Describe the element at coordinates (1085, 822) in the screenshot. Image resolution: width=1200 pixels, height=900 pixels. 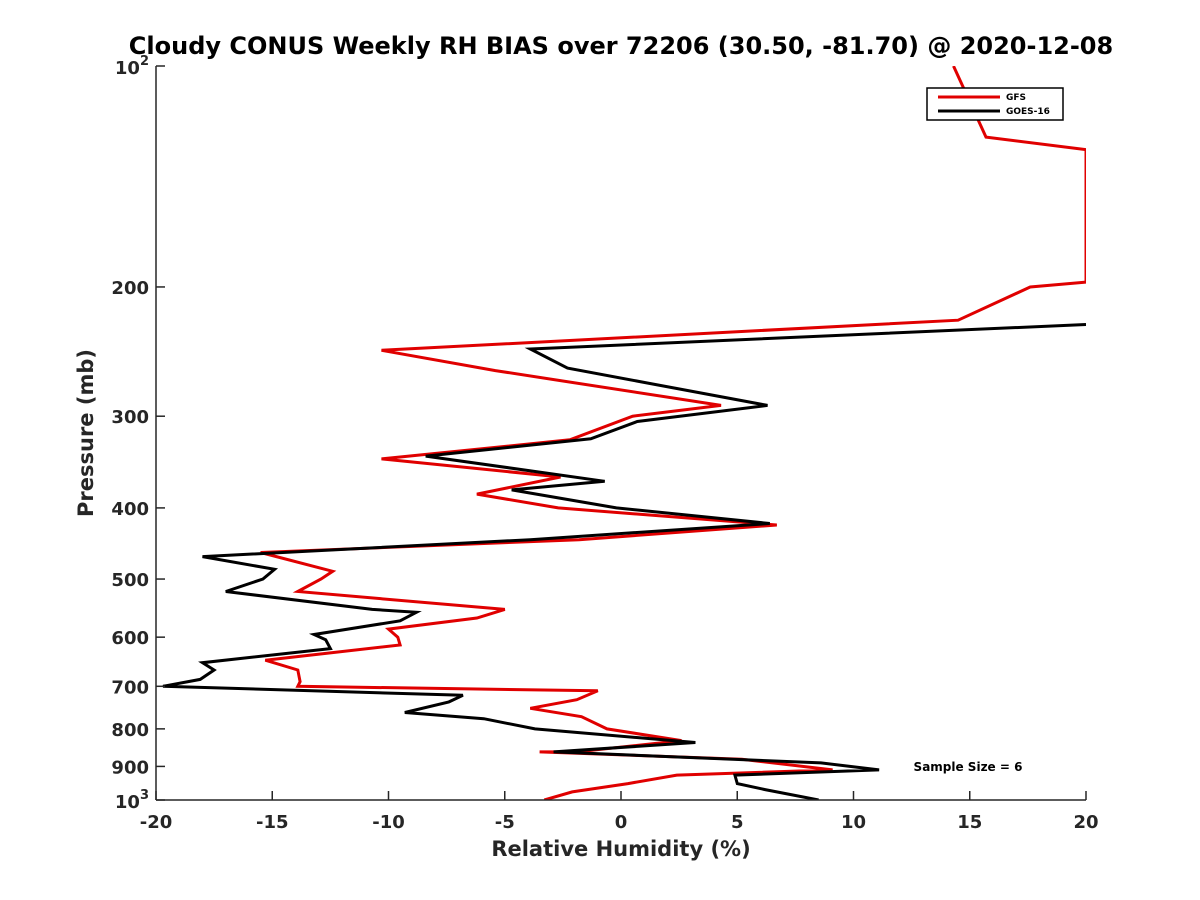
I see `x-tick-label: 20` at that location.